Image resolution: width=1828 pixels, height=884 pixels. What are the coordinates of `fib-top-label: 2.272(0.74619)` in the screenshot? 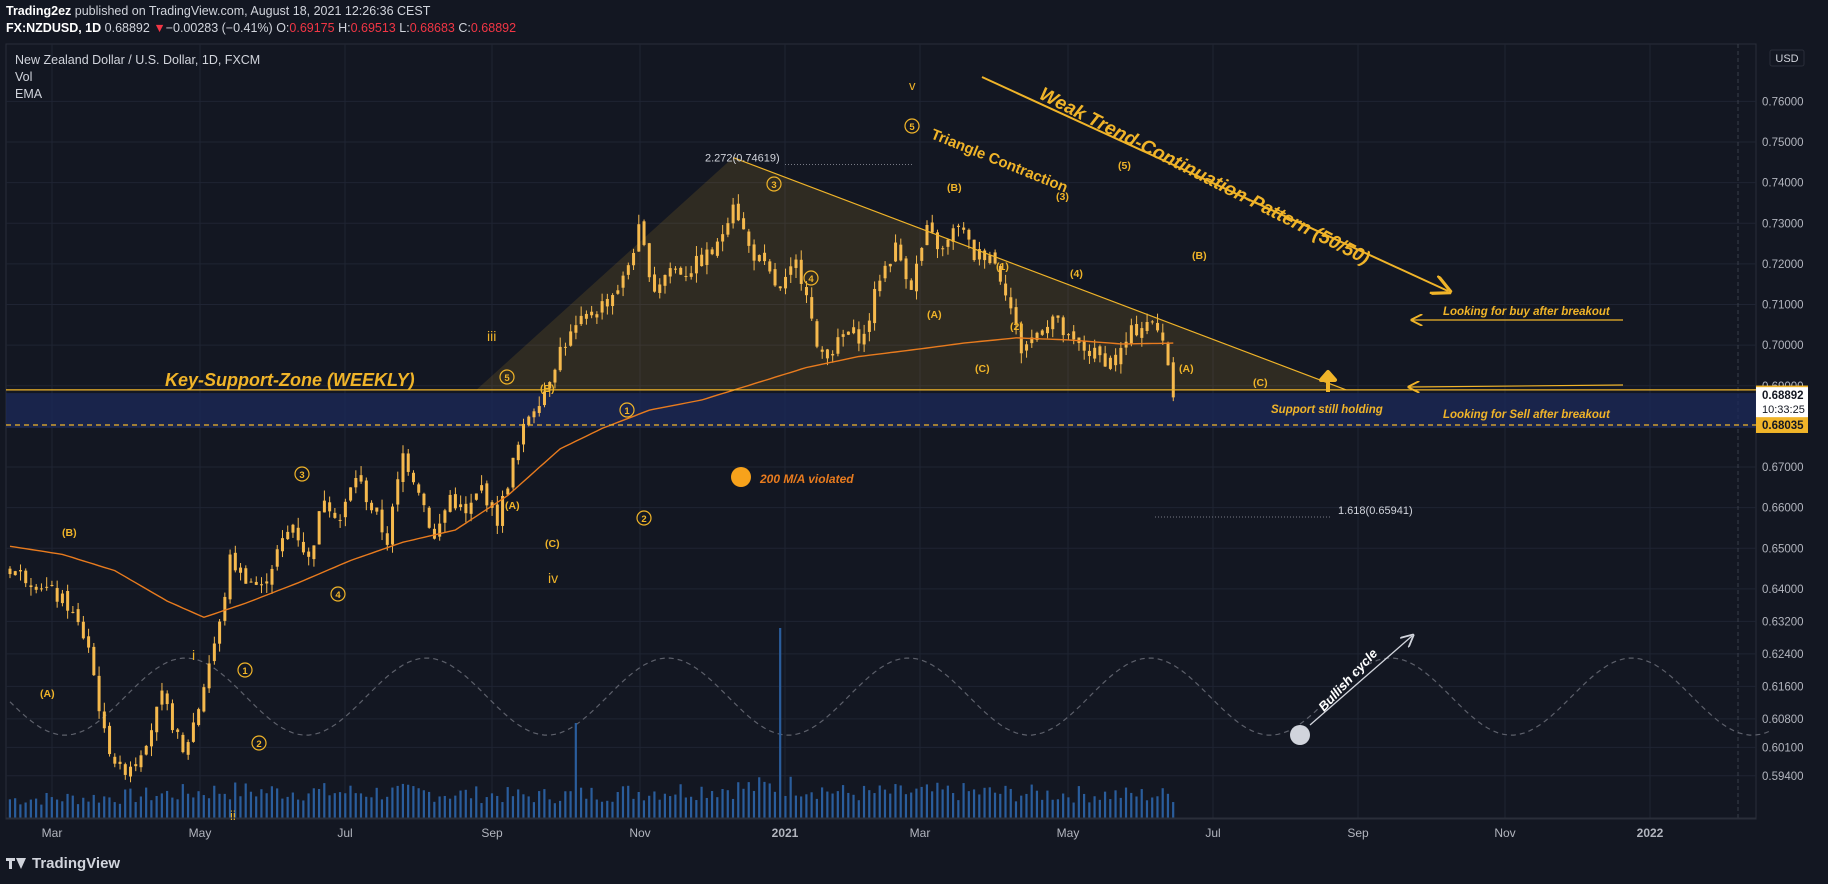 It's located at (742, 159).